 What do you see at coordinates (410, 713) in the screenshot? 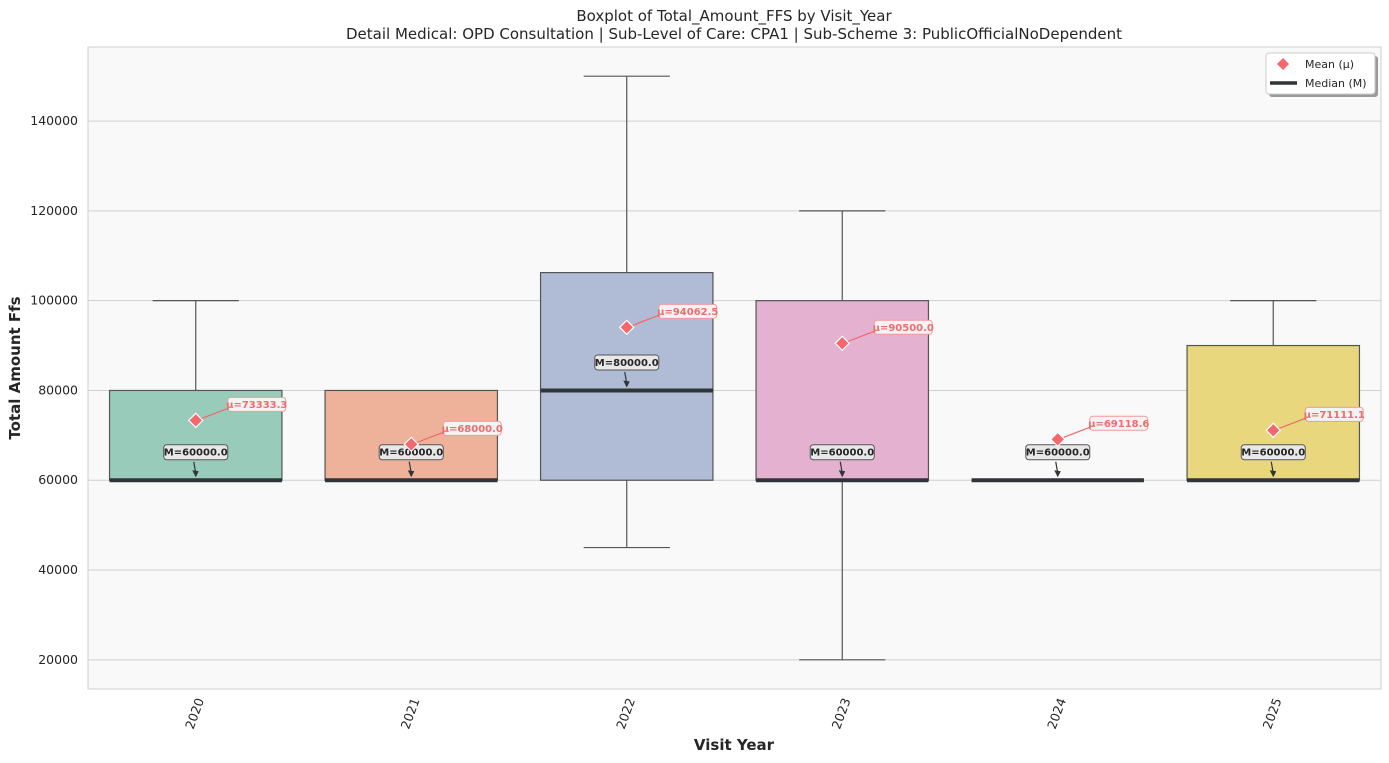
I see `x-tick-label: 2021` at bounding box center [410, 713].